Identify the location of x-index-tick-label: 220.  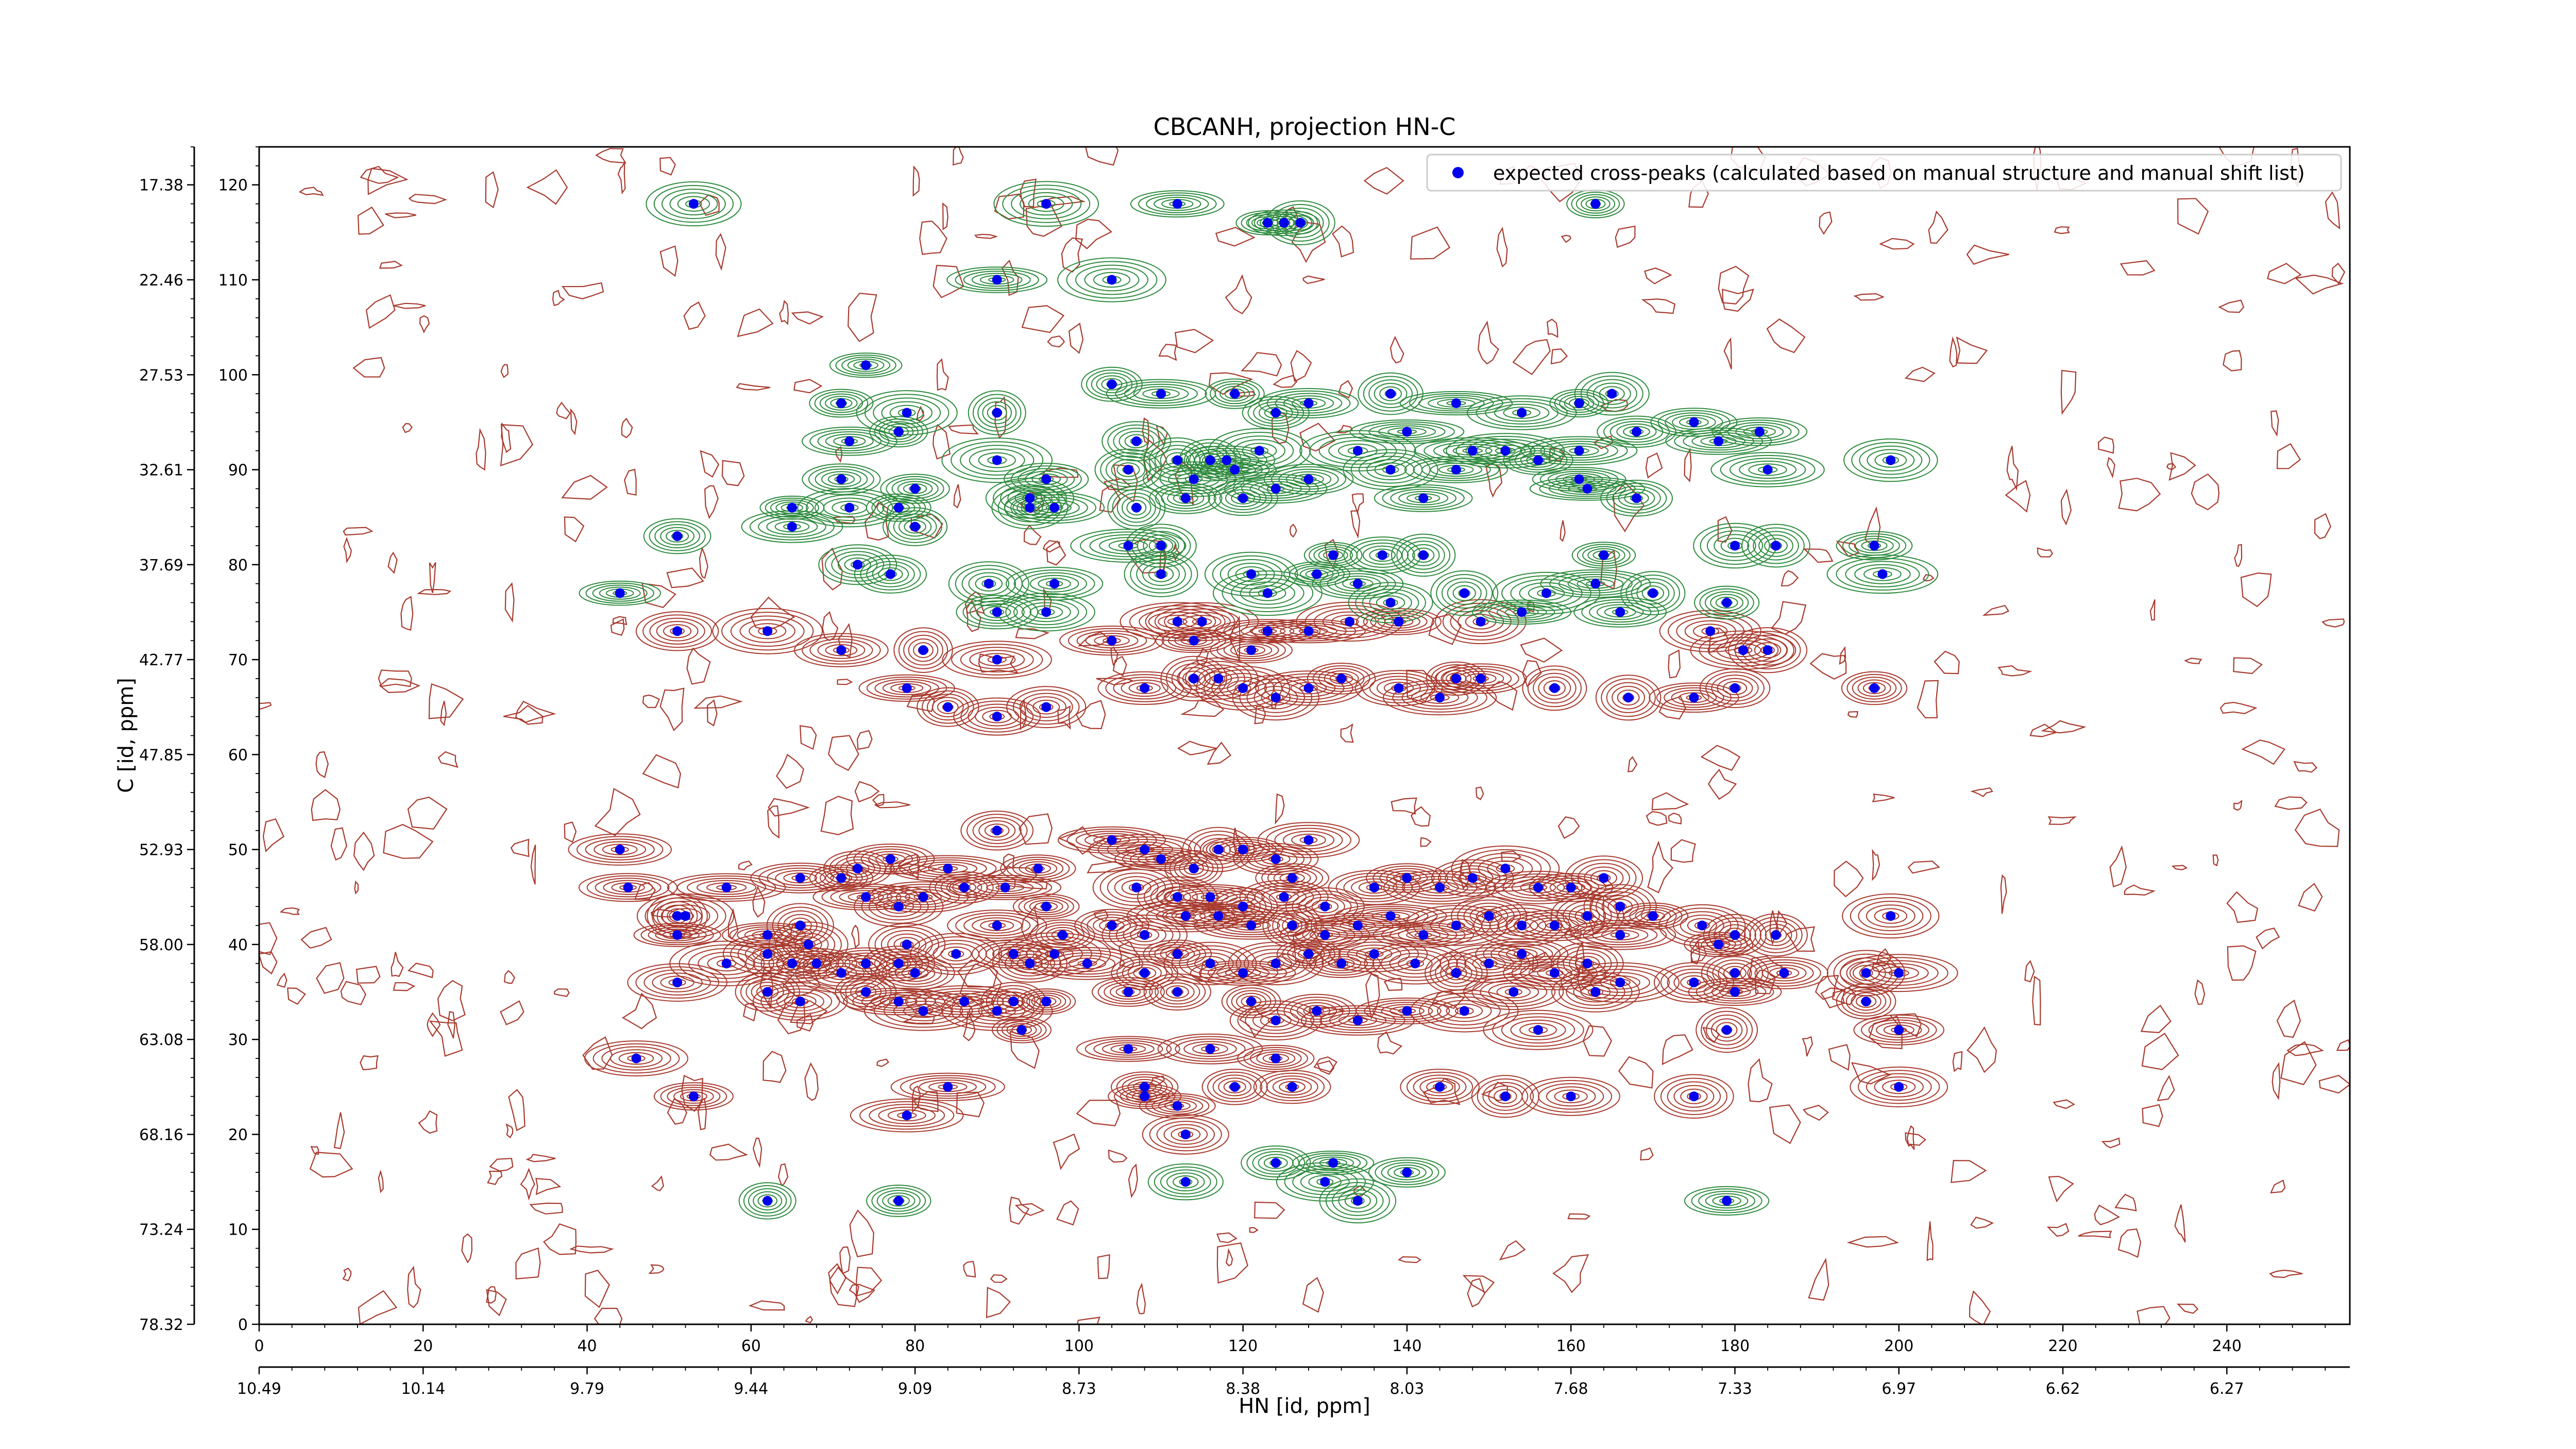
(2062, 1346).